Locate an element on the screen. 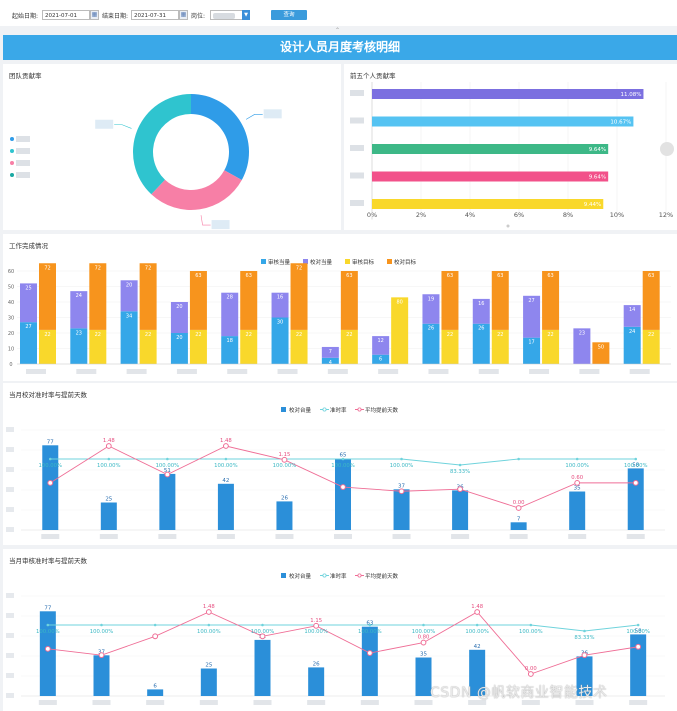 Image resolution: width=677 pixels, height=711 pixels. data-label: 65 is located at coordinates (343, 456).